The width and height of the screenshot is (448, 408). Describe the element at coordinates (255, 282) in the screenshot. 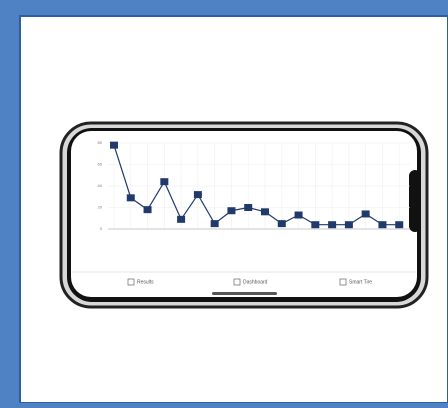

I see `nav-item: Dashboard` at that location.